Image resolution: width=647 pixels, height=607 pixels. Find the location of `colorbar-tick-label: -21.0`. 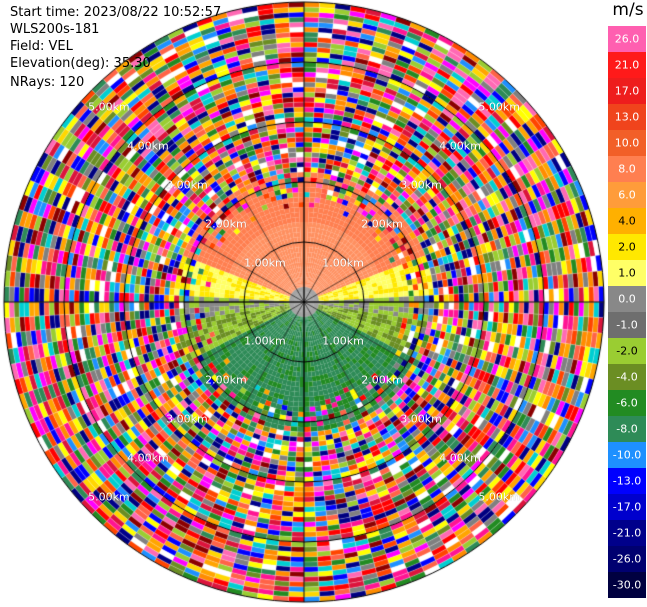

colorbar-tick-label: -21.0 is located at coordinates (627, 533).